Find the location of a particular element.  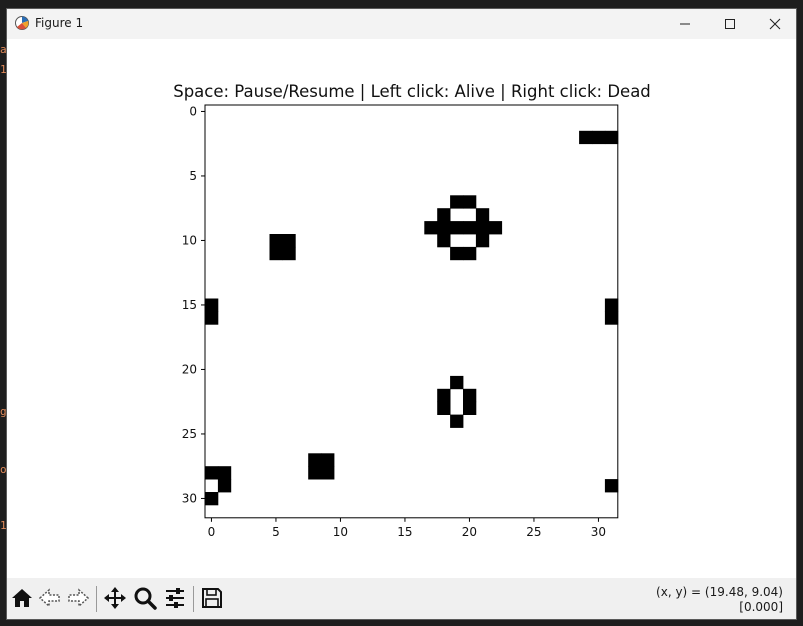

value-readout: [0.000] is located at coordinates (761, 607).